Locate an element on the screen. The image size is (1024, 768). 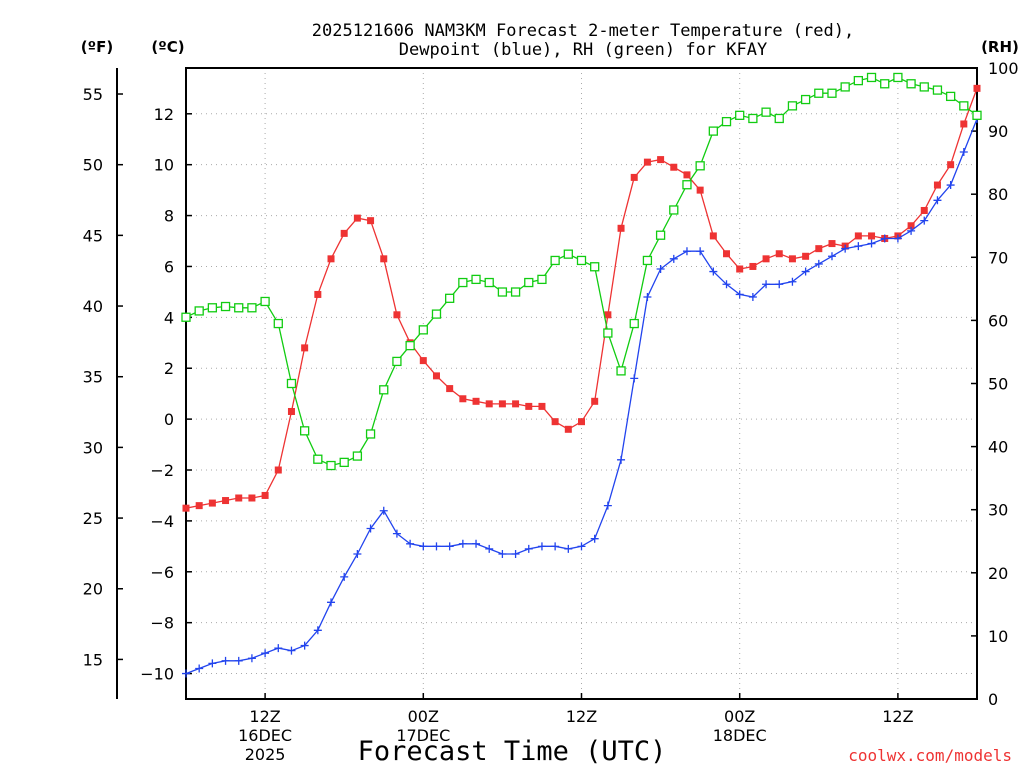
fahrenheit-axis: 15 20 25 30 35 40 45 50 55 is located at coordinates (103, 377).